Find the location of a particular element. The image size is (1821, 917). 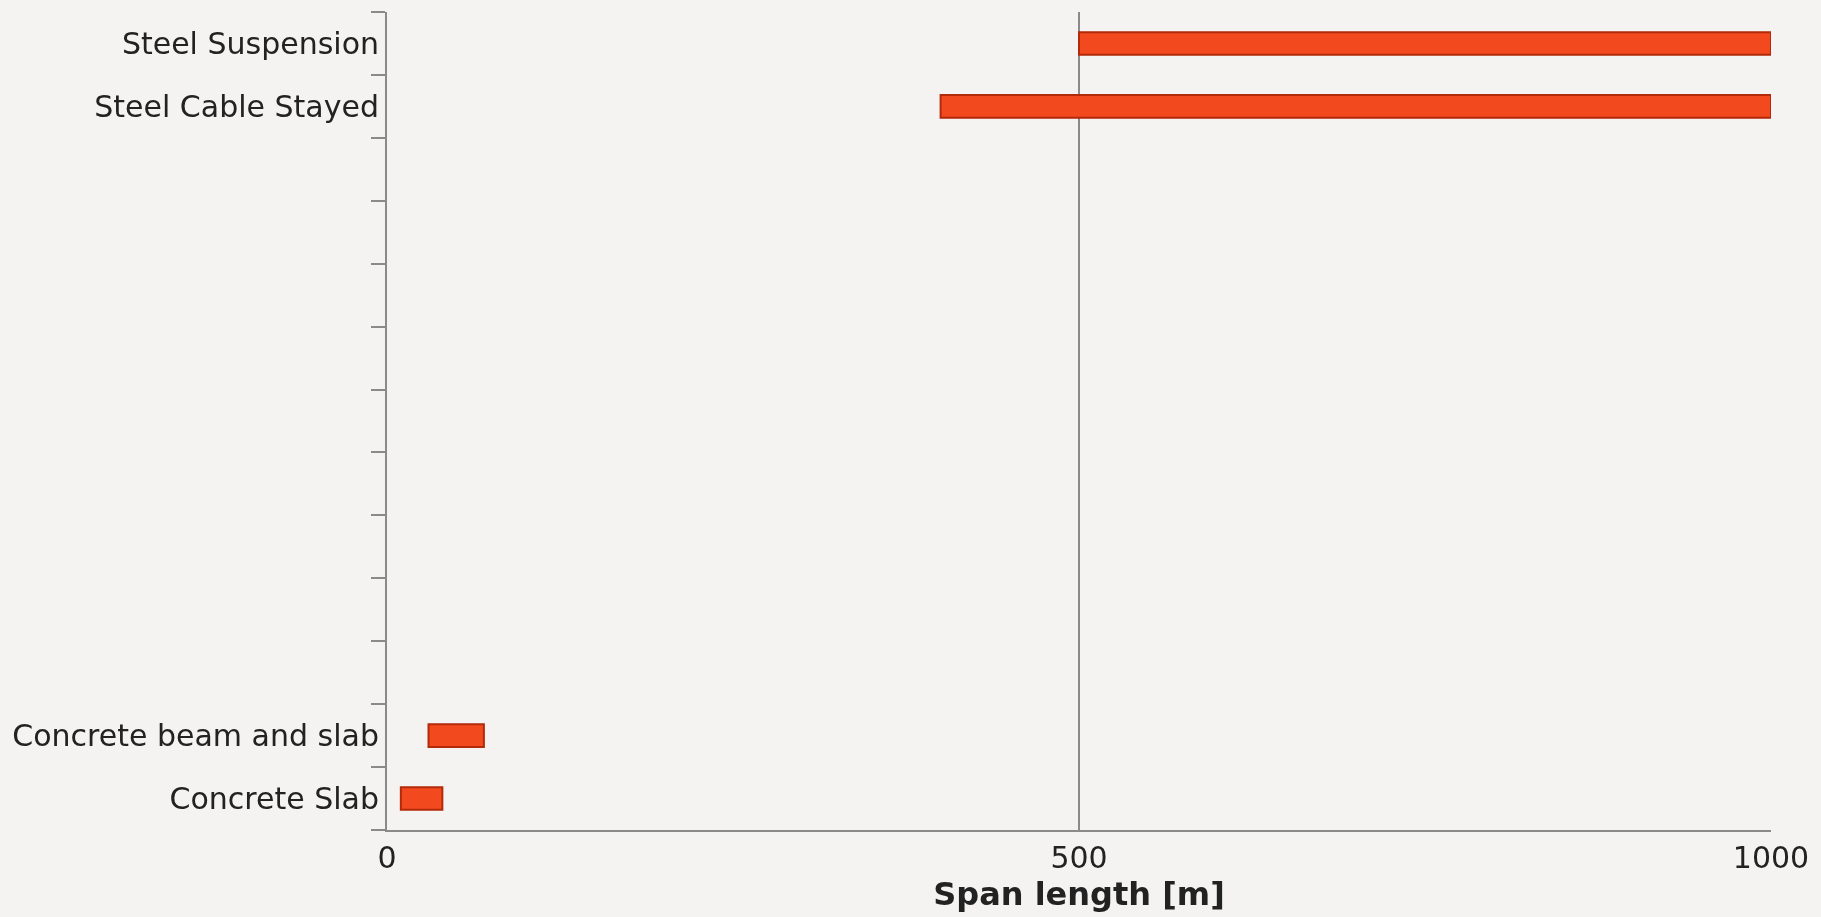

y-tick-label: Concrete beam and slab is located at coordinates (195, 736).